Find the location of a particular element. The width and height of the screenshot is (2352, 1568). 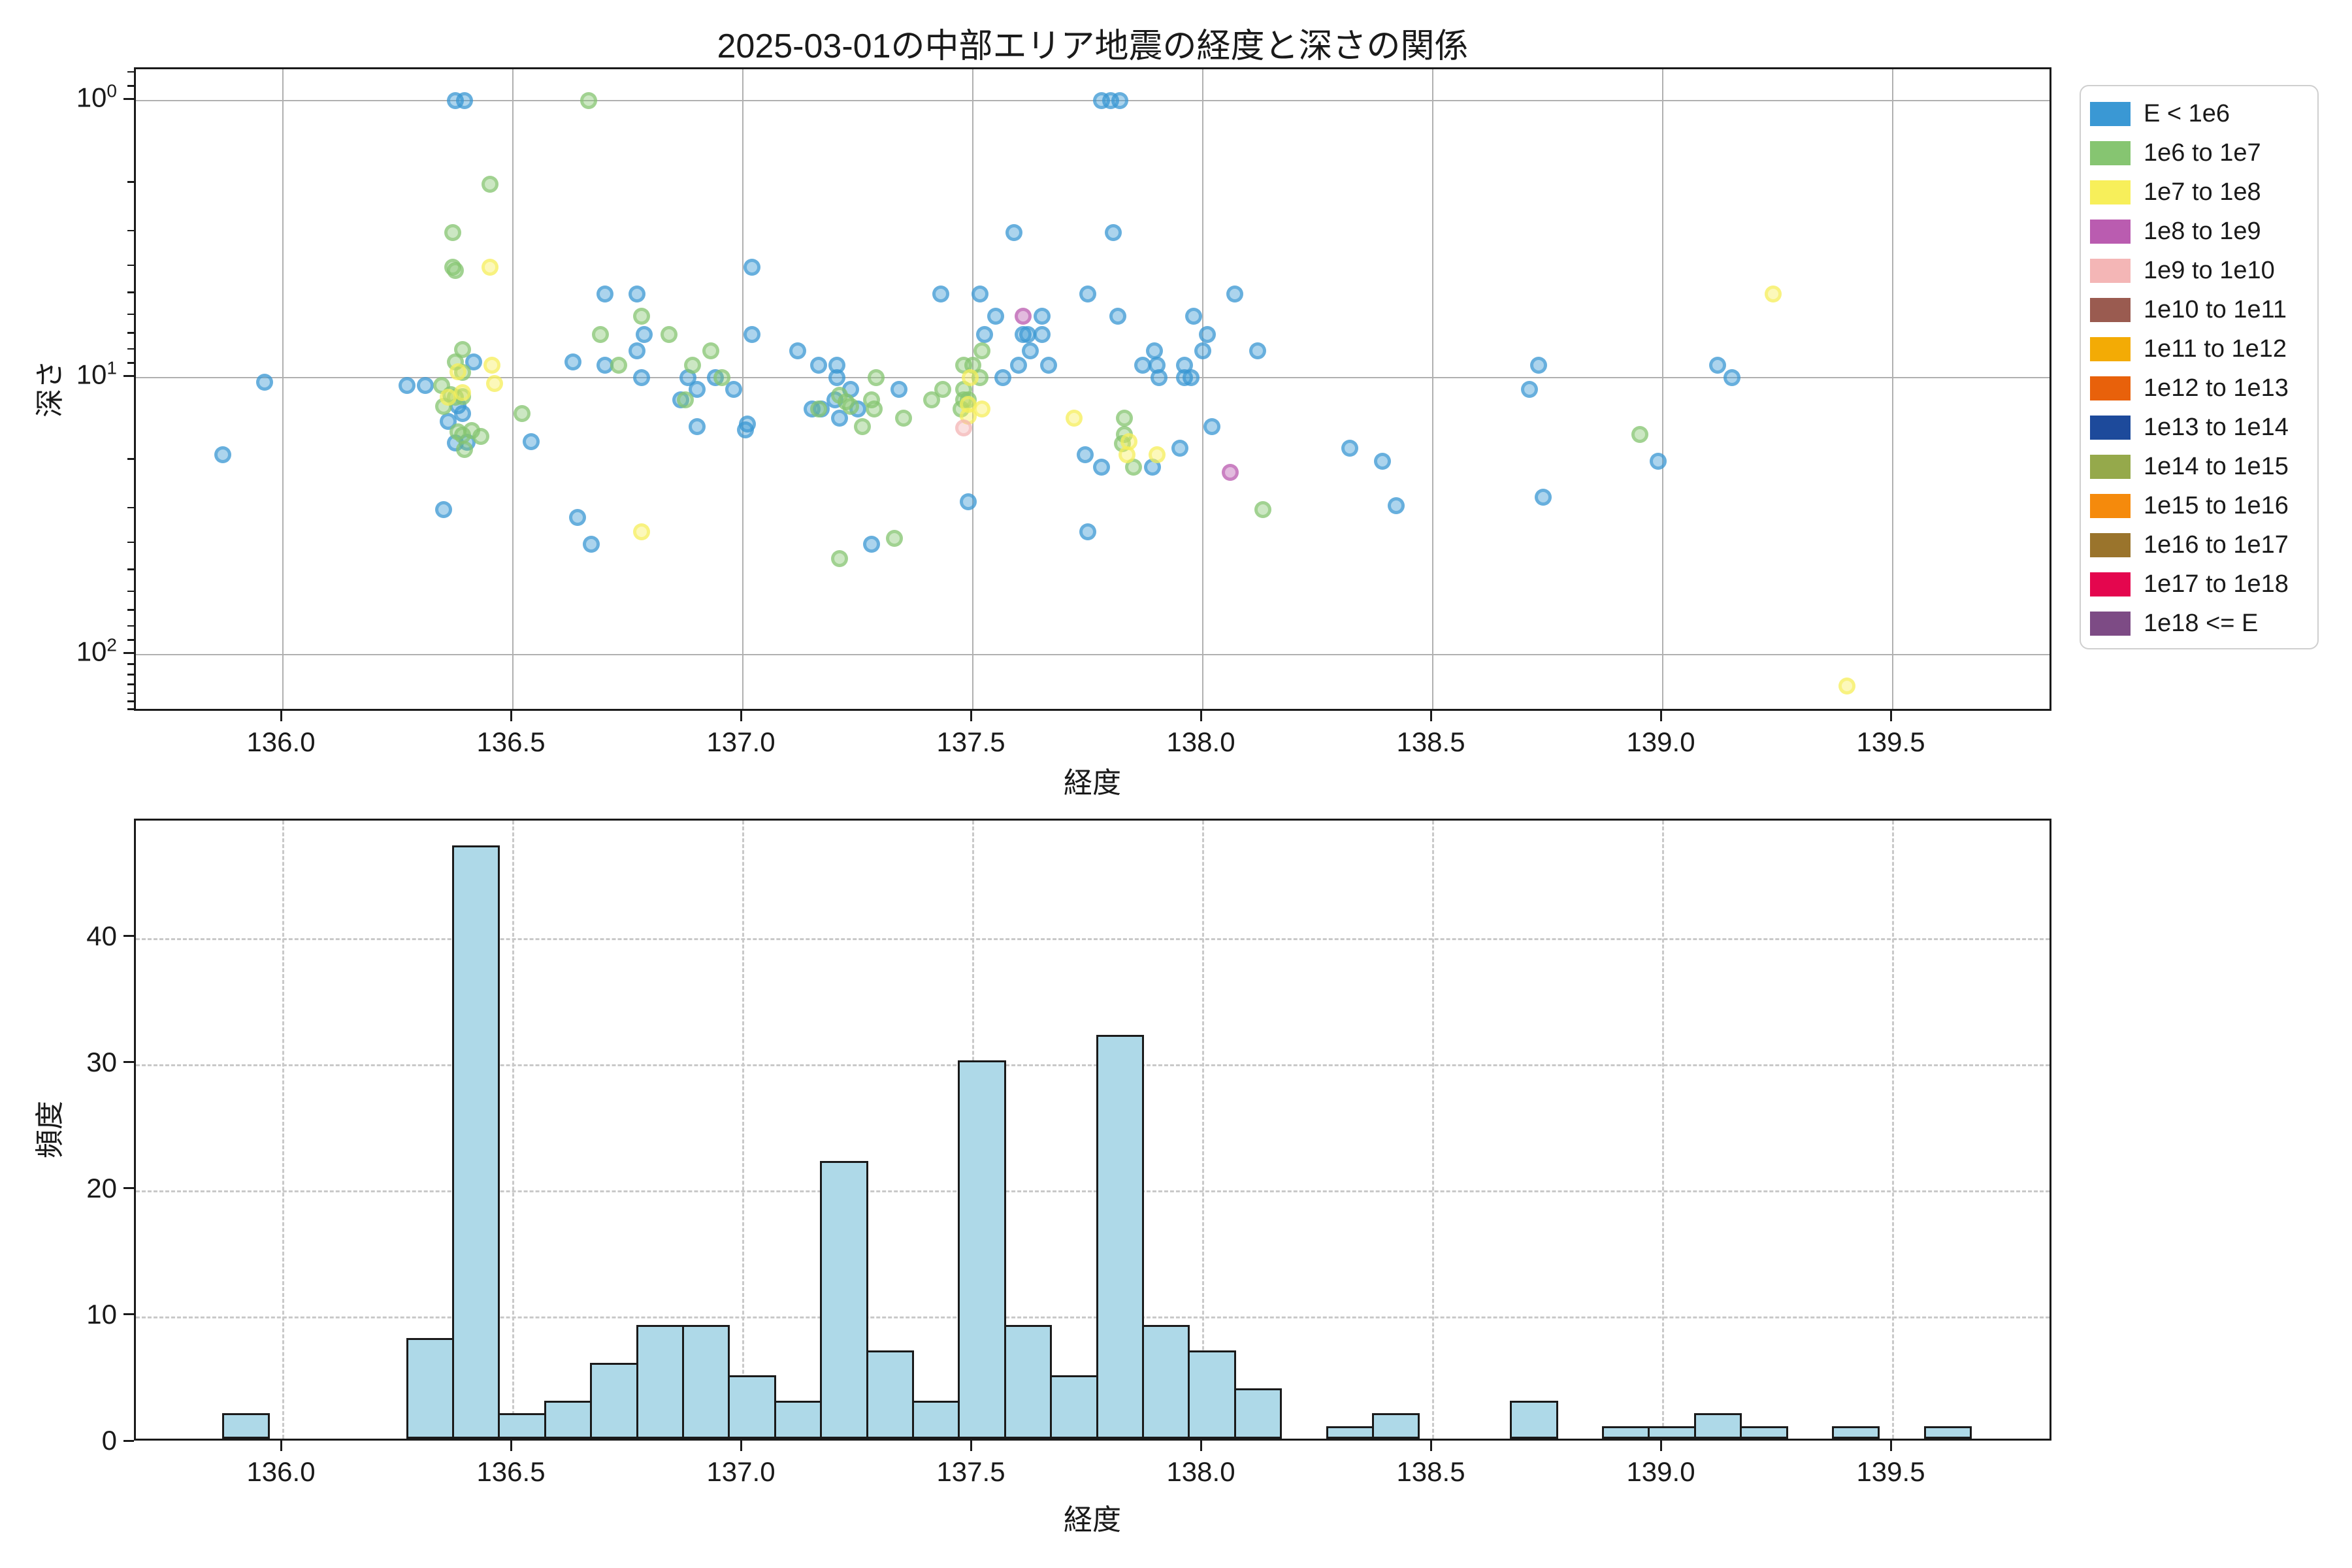

x-tick-label: 138.0 is located at coordinates (1200, 1471).